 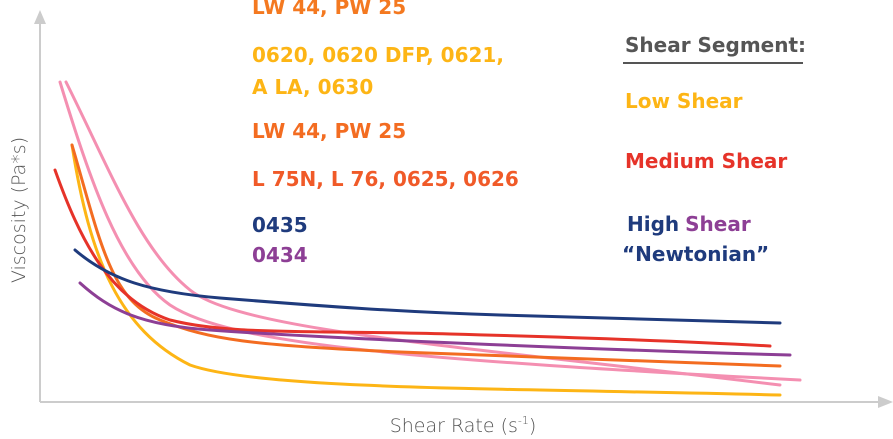 What do you see at coordinates (715, 45) in the screenshot?
I see `segment-title: Shear Segment:` at bounding box center [715, 45].